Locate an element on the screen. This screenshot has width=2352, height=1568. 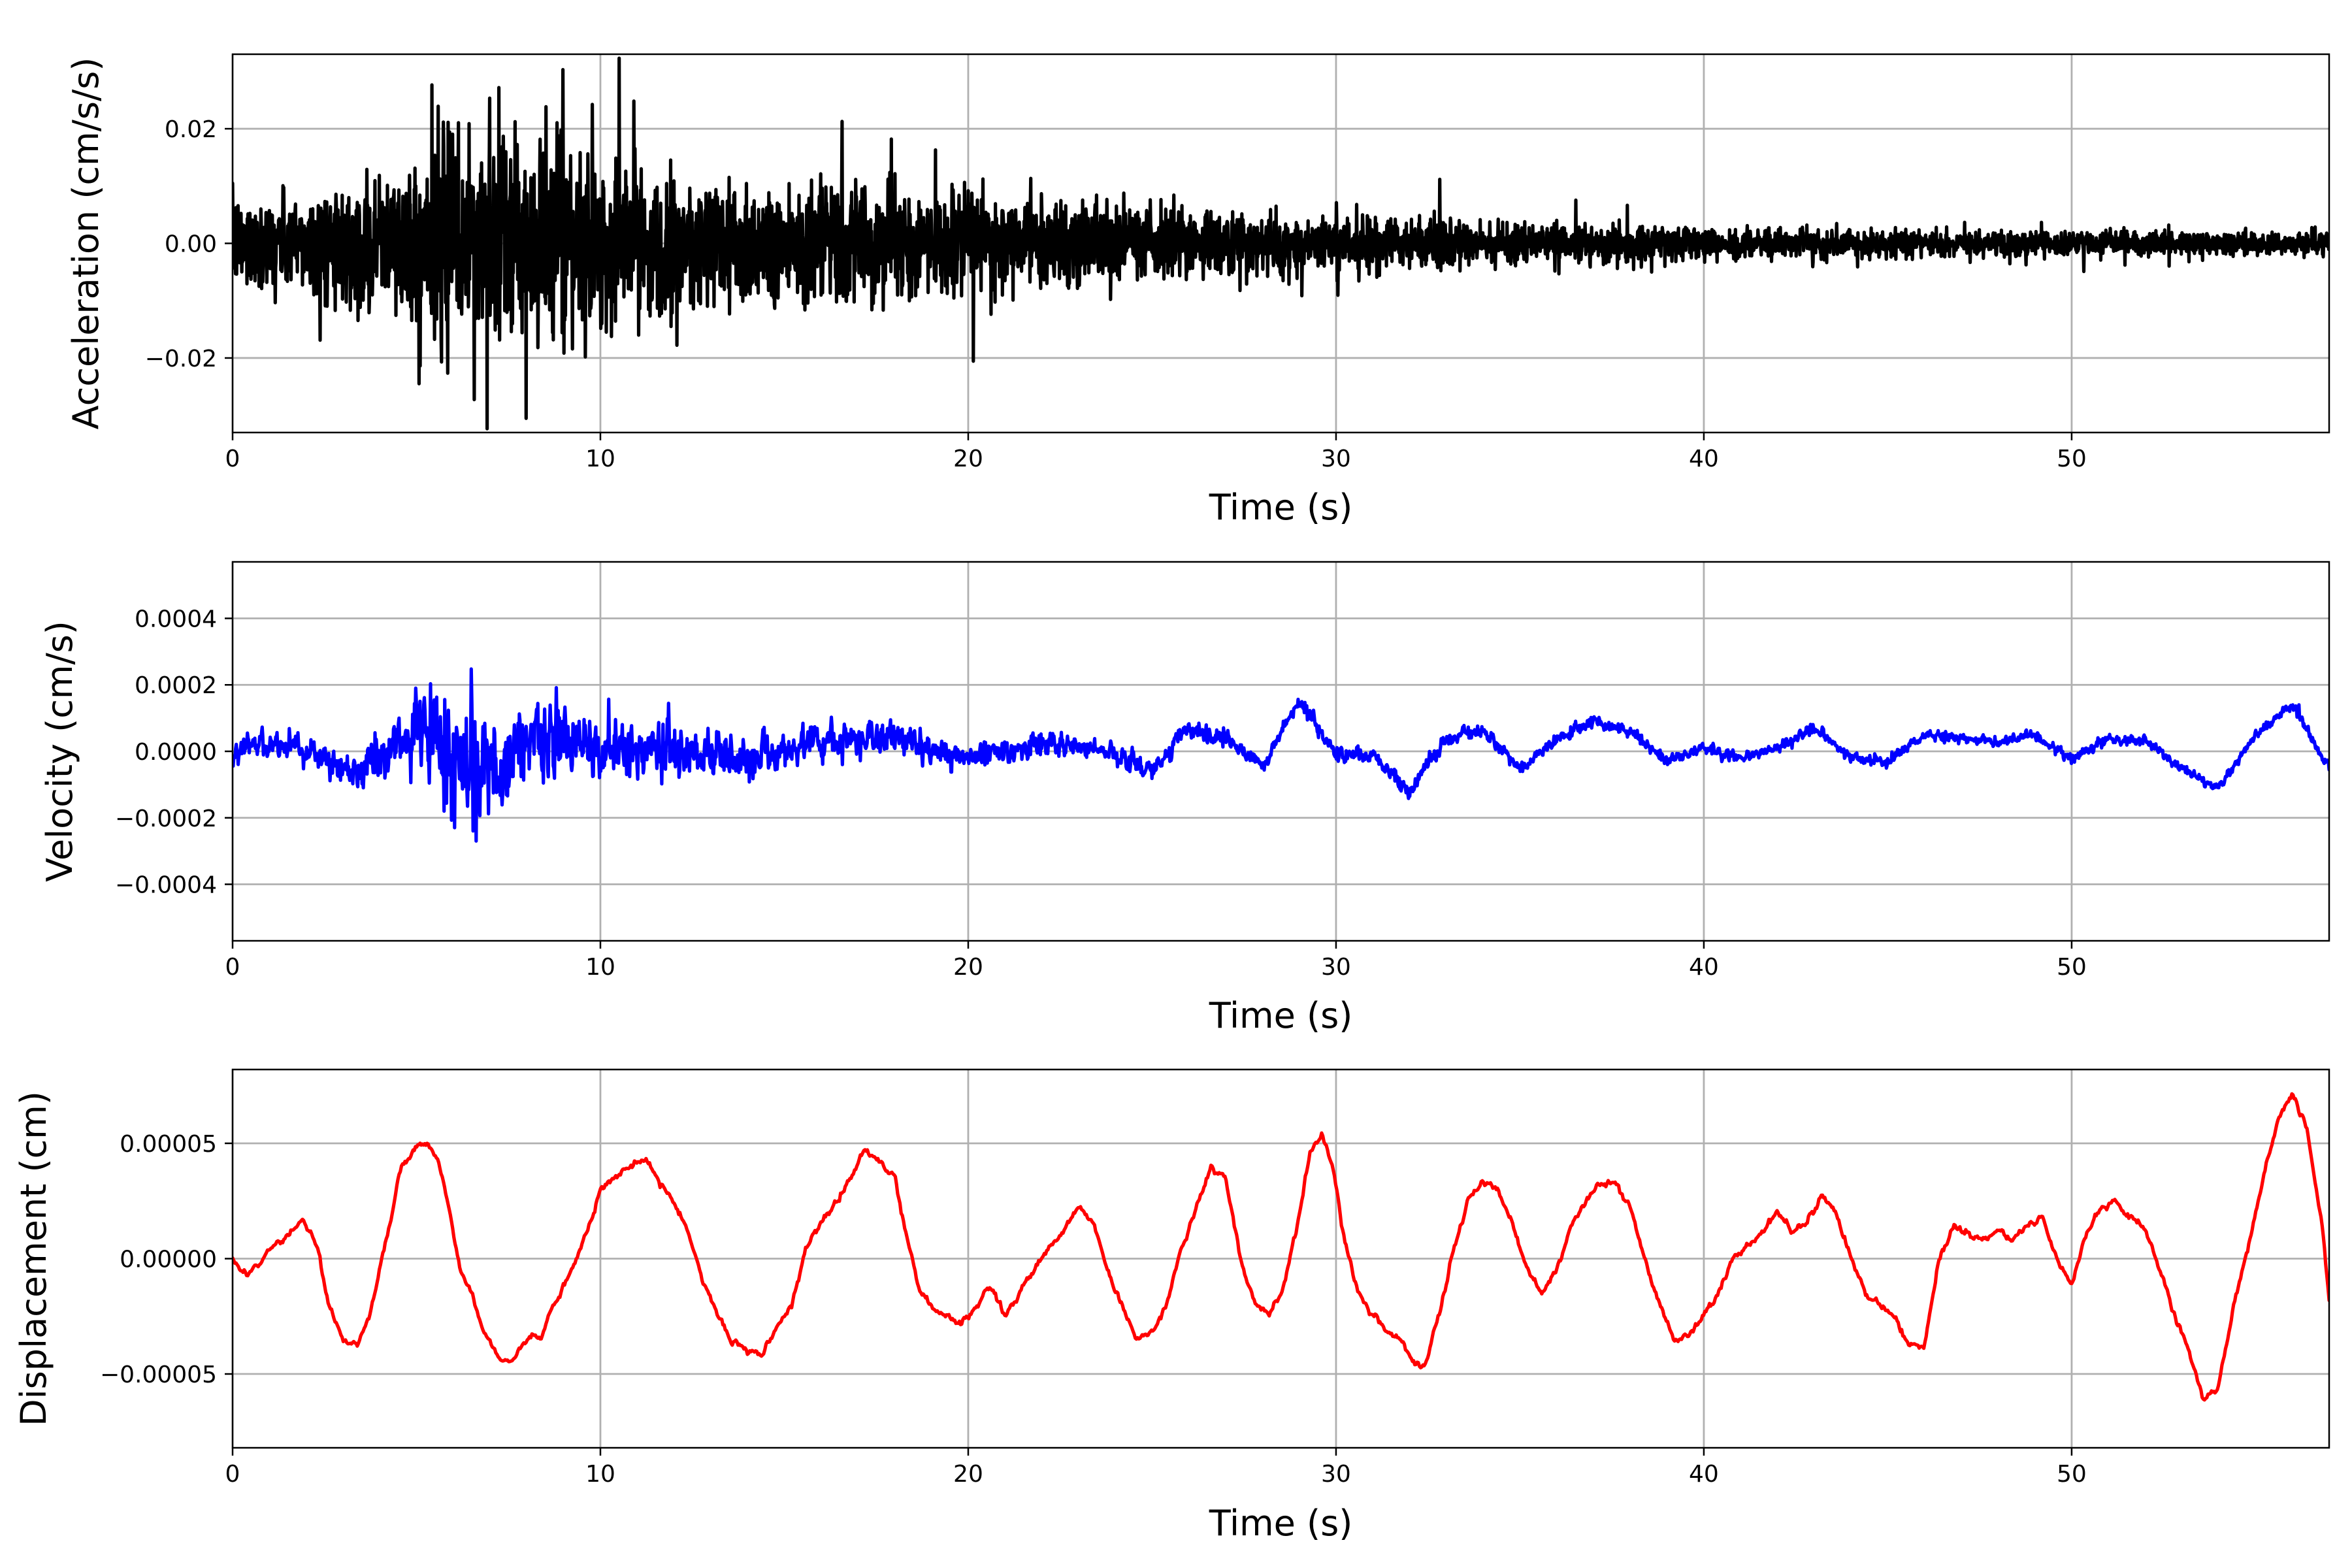
displacement-y-tick-label: 0.00000 is located at coordinates (168, 1260).